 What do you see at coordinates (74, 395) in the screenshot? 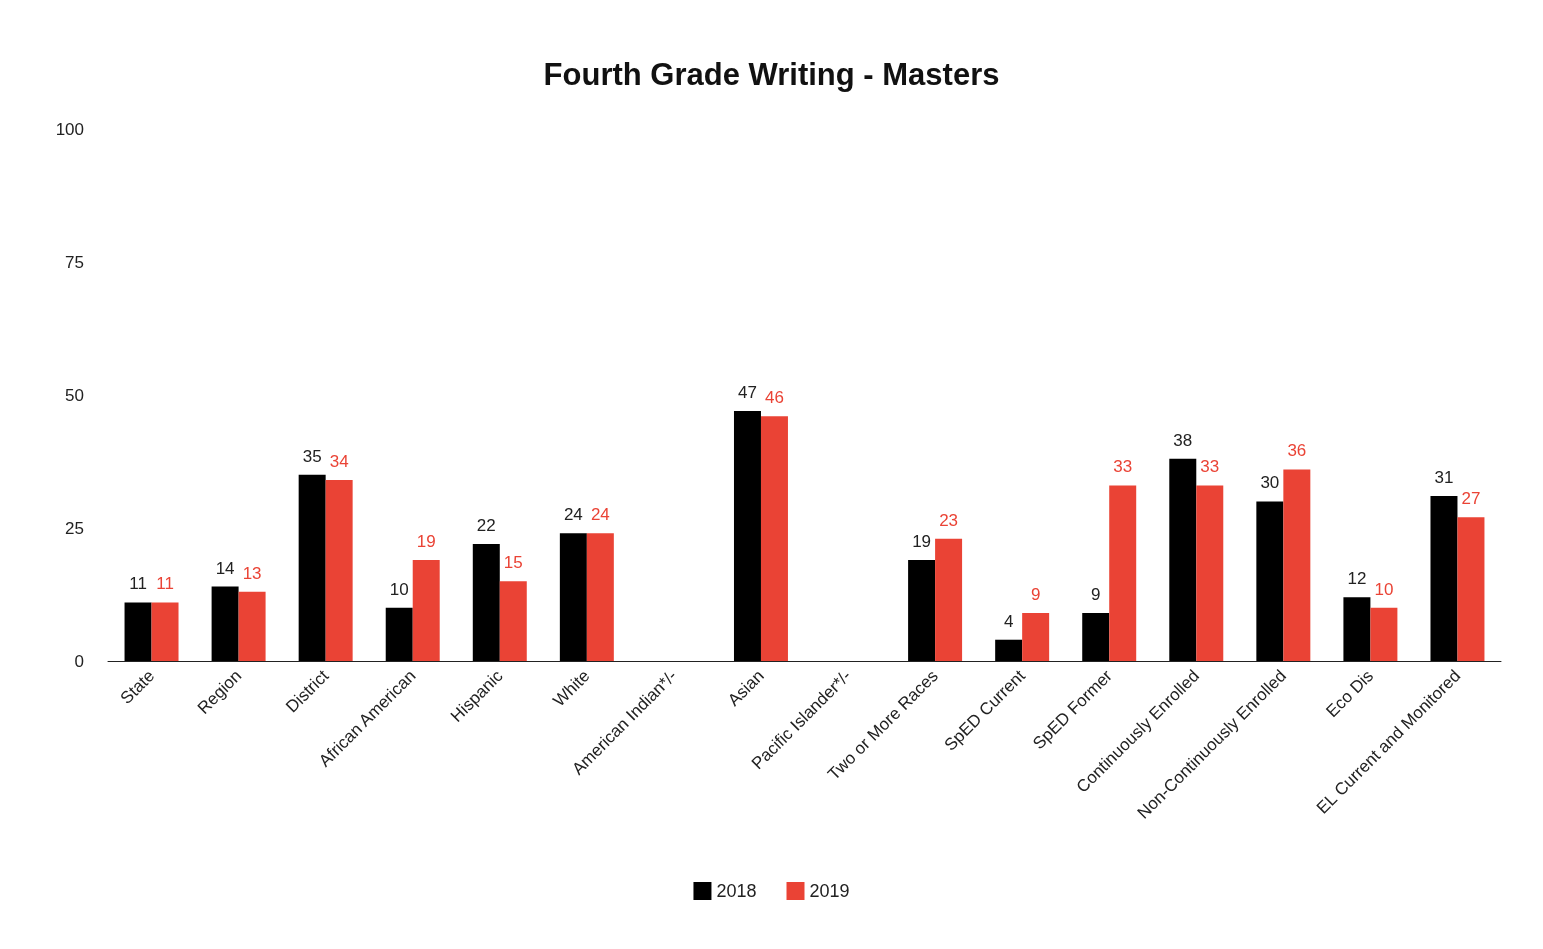
I see `y-tick-label: 50` at bounding box center [74, 395].